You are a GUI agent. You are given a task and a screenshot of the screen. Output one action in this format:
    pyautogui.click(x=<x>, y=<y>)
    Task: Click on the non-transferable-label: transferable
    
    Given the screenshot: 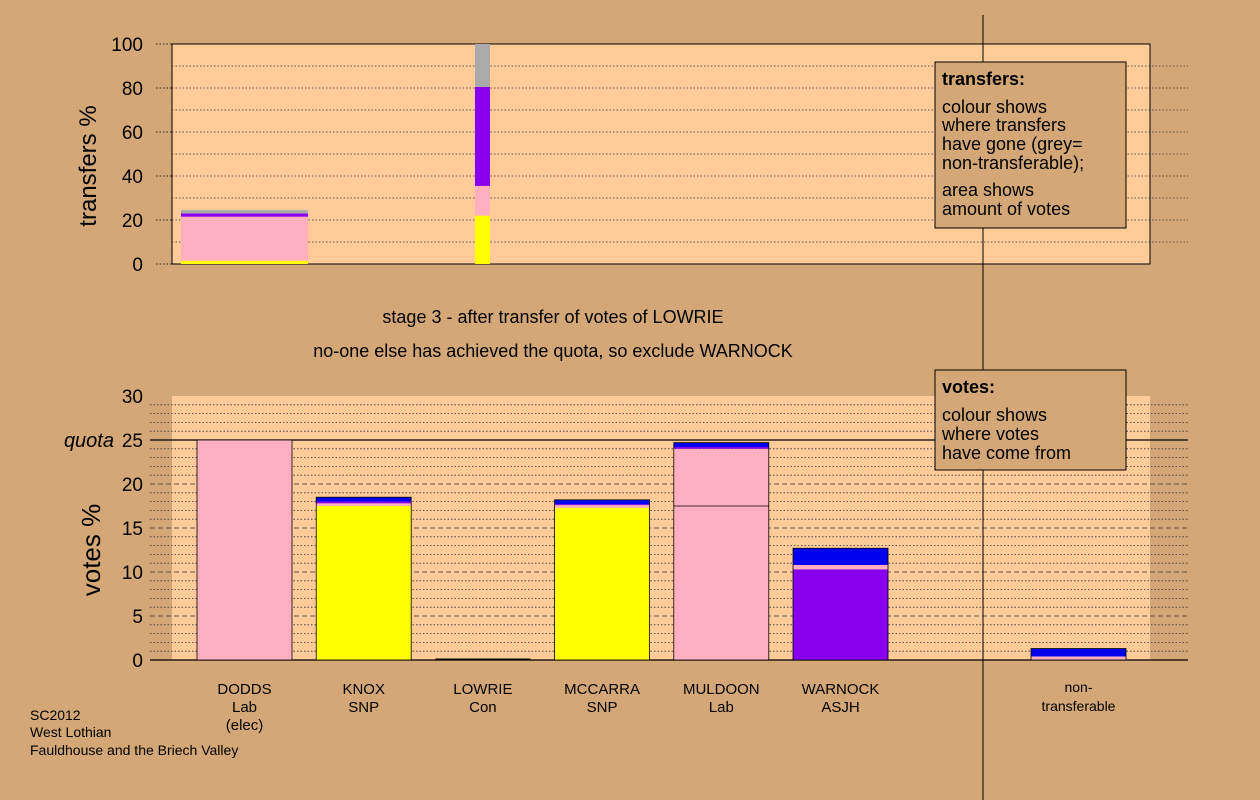 What is the action you would take?
    pyautogui.click(x=1079, y=706)
    